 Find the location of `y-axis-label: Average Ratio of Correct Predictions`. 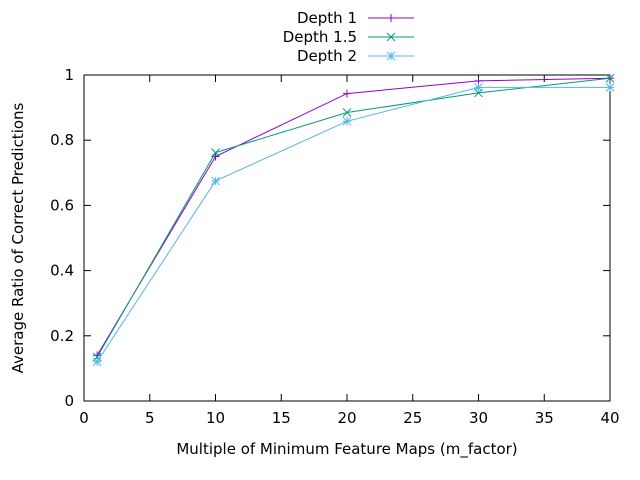

y-axis-label: Average Ratio of Correct Predictions is located at coordinates (18, 237).